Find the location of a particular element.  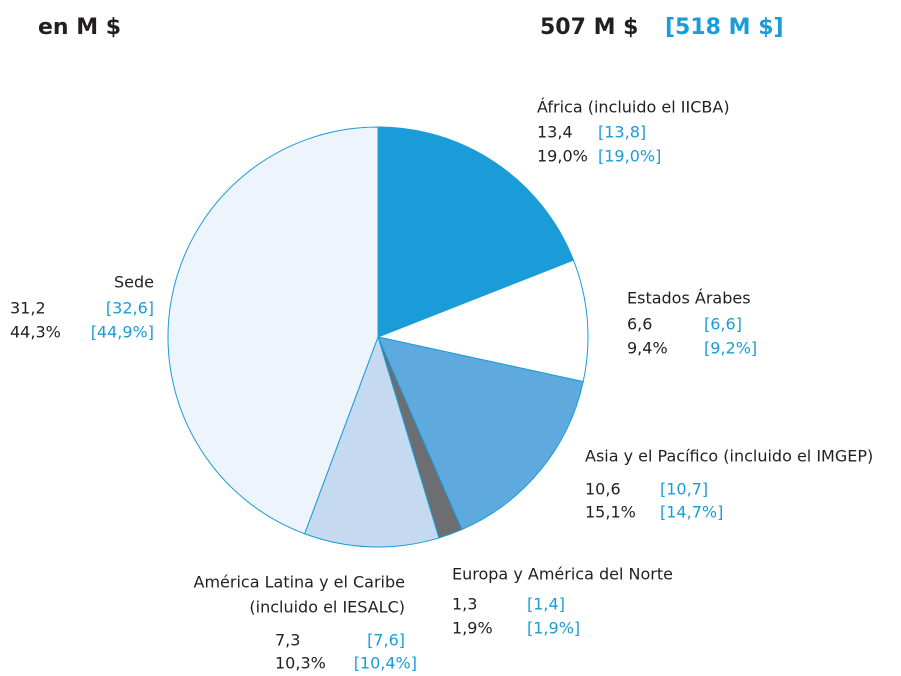

prior-value-label: [13,8] is located at coordinates (622, 132).